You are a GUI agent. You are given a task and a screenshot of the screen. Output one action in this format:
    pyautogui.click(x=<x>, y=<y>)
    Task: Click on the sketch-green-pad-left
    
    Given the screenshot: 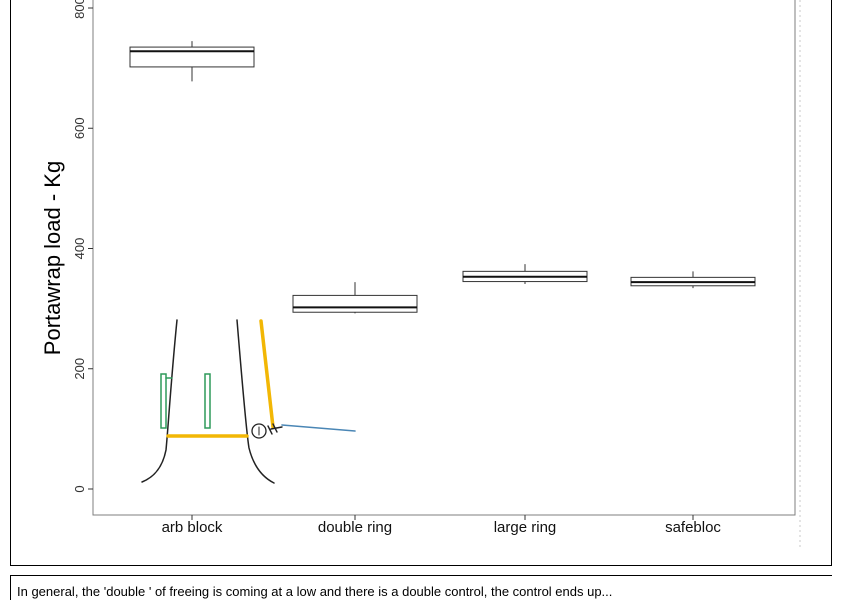 What is the action you would take?
    pyautogui.click(x=163, y=401)
    